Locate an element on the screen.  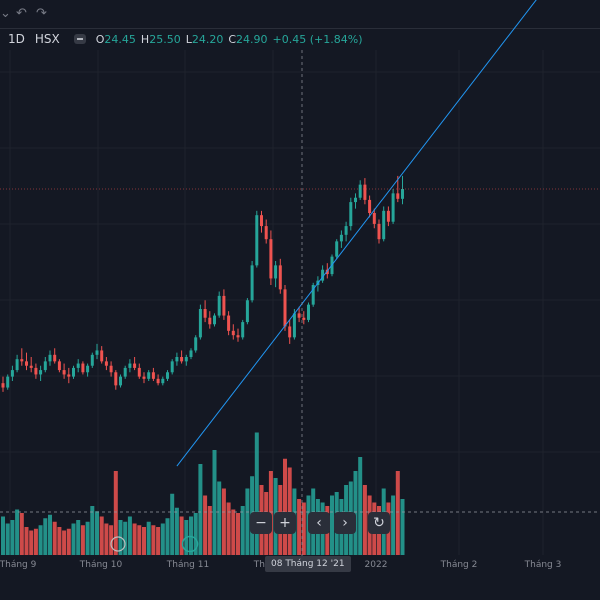
open-label: O is located at coordinates (100, 39).